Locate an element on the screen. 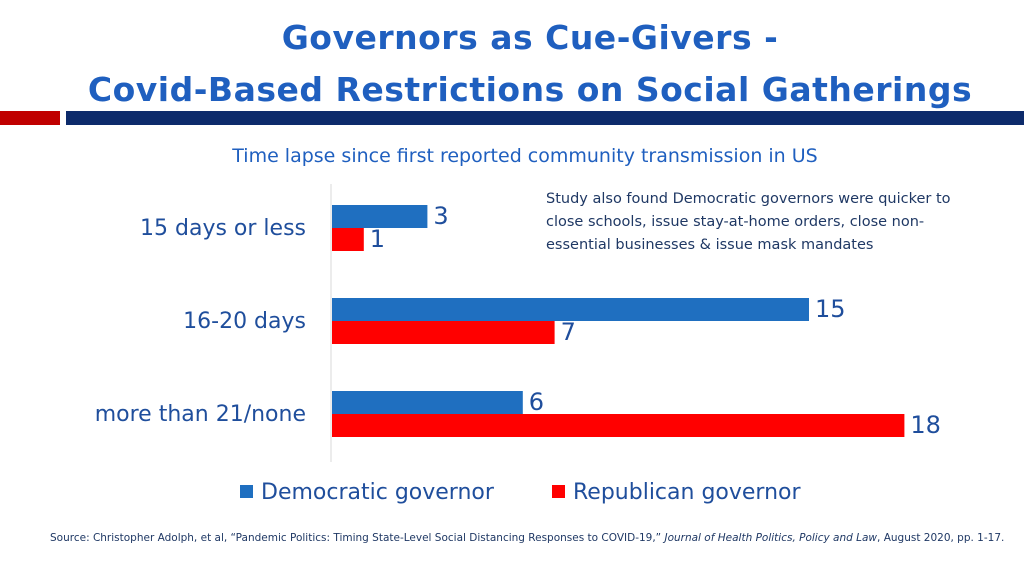 This screenshot has width=1024, height=576. value-label-rep-3: 18 is located at coordinates (925, 425).